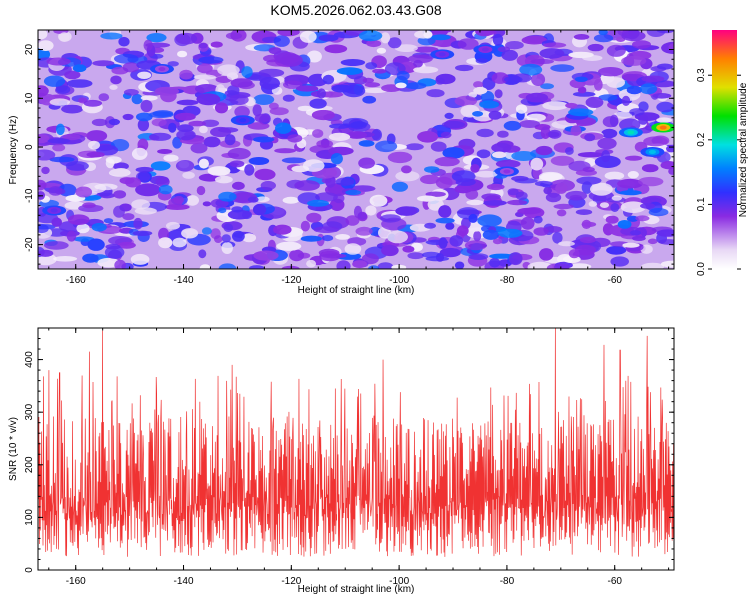 This screenshot has width=750, height=600. What do you see at coordinates (13, 449) in the screenshot?
I see `bottom-y-axis-title: SNR (10 * v/v)` at bounding box center [13, 449].